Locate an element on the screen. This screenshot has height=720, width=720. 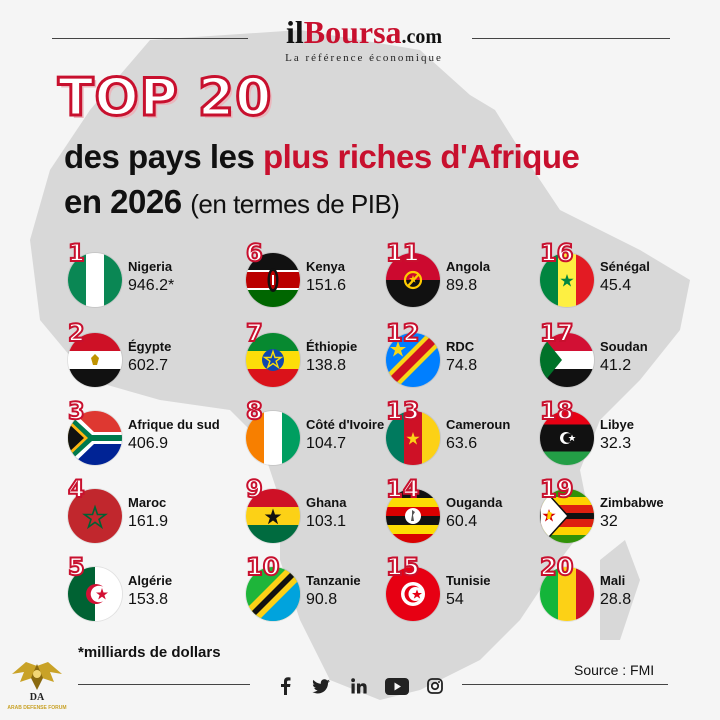
twitter-icon is located at coordinates (321, 686).